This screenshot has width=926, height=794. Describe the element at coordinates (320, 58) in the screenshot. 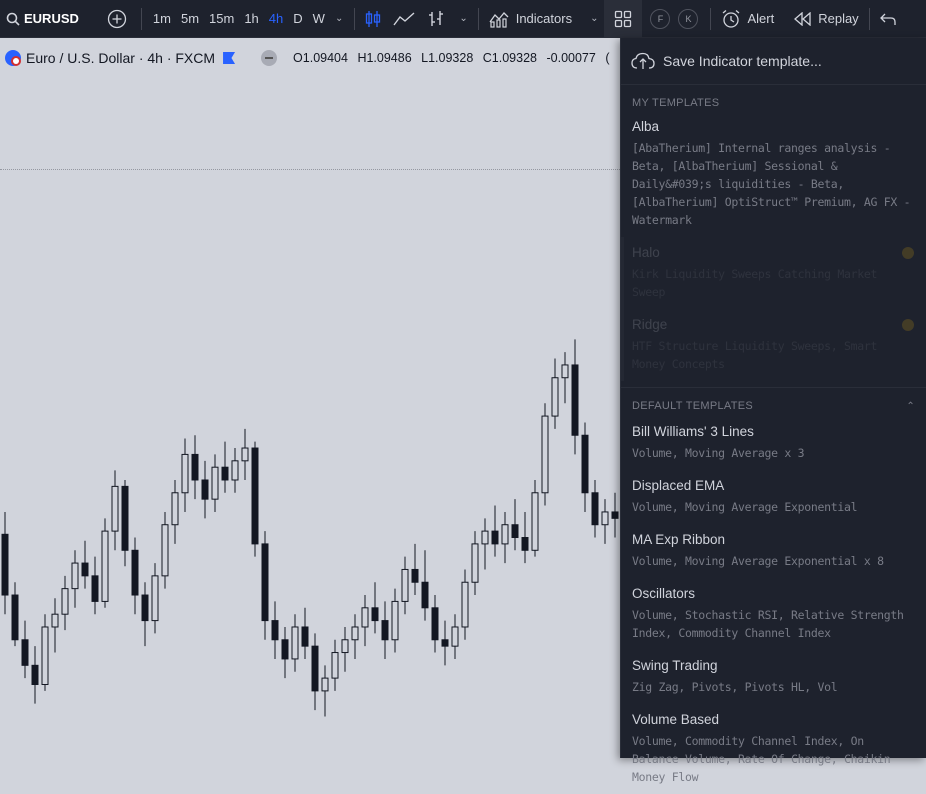

I see `open-value: O1.09404` at that location.